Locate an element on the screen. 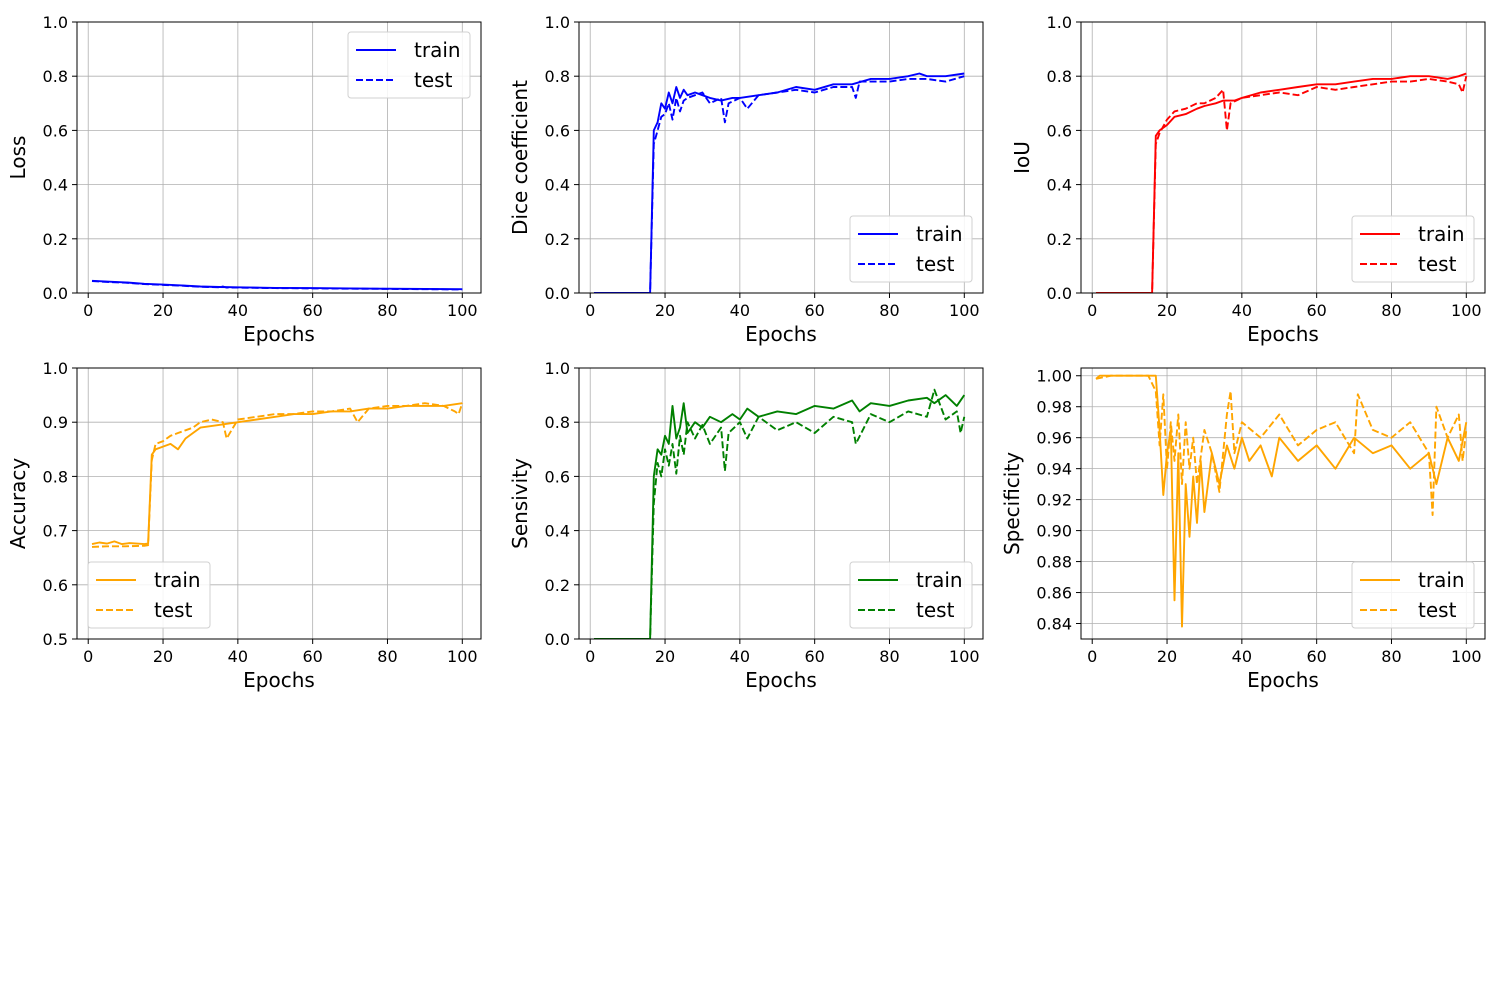 Image resolution: width=1500 pixels, height=1000 pixels. y-tick-label: 0.5 is located at coordinates (55, 639).